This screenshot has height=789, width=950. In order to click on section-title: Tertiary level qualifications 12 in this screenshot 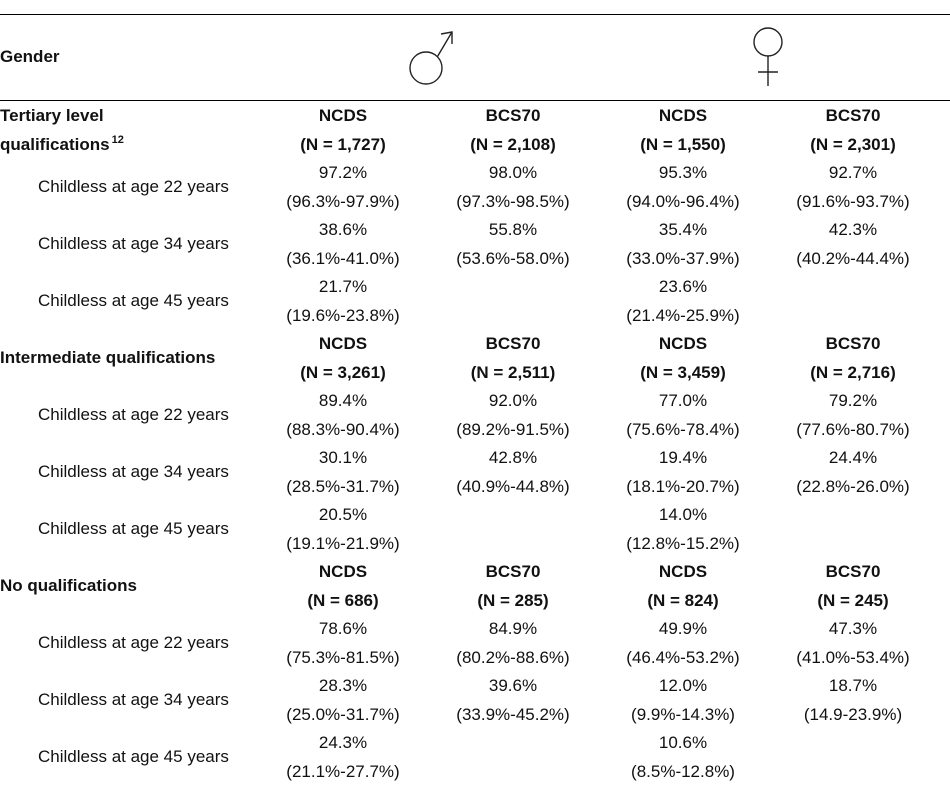, I will do `click(129, 130)`.